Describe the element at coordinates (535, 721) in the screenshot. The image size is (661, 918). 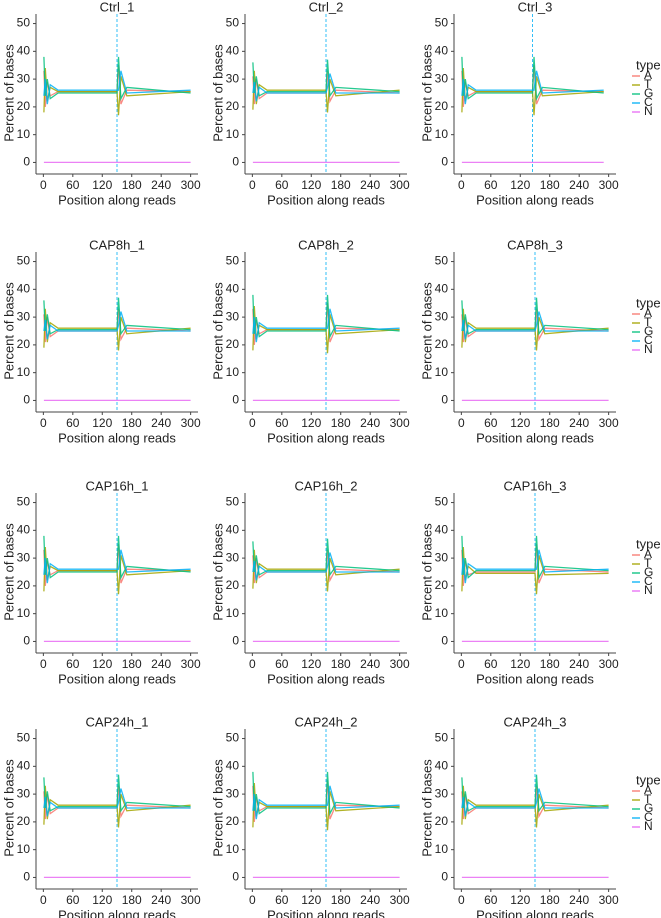
I see `panel-title: CAP24h_3` at that location.